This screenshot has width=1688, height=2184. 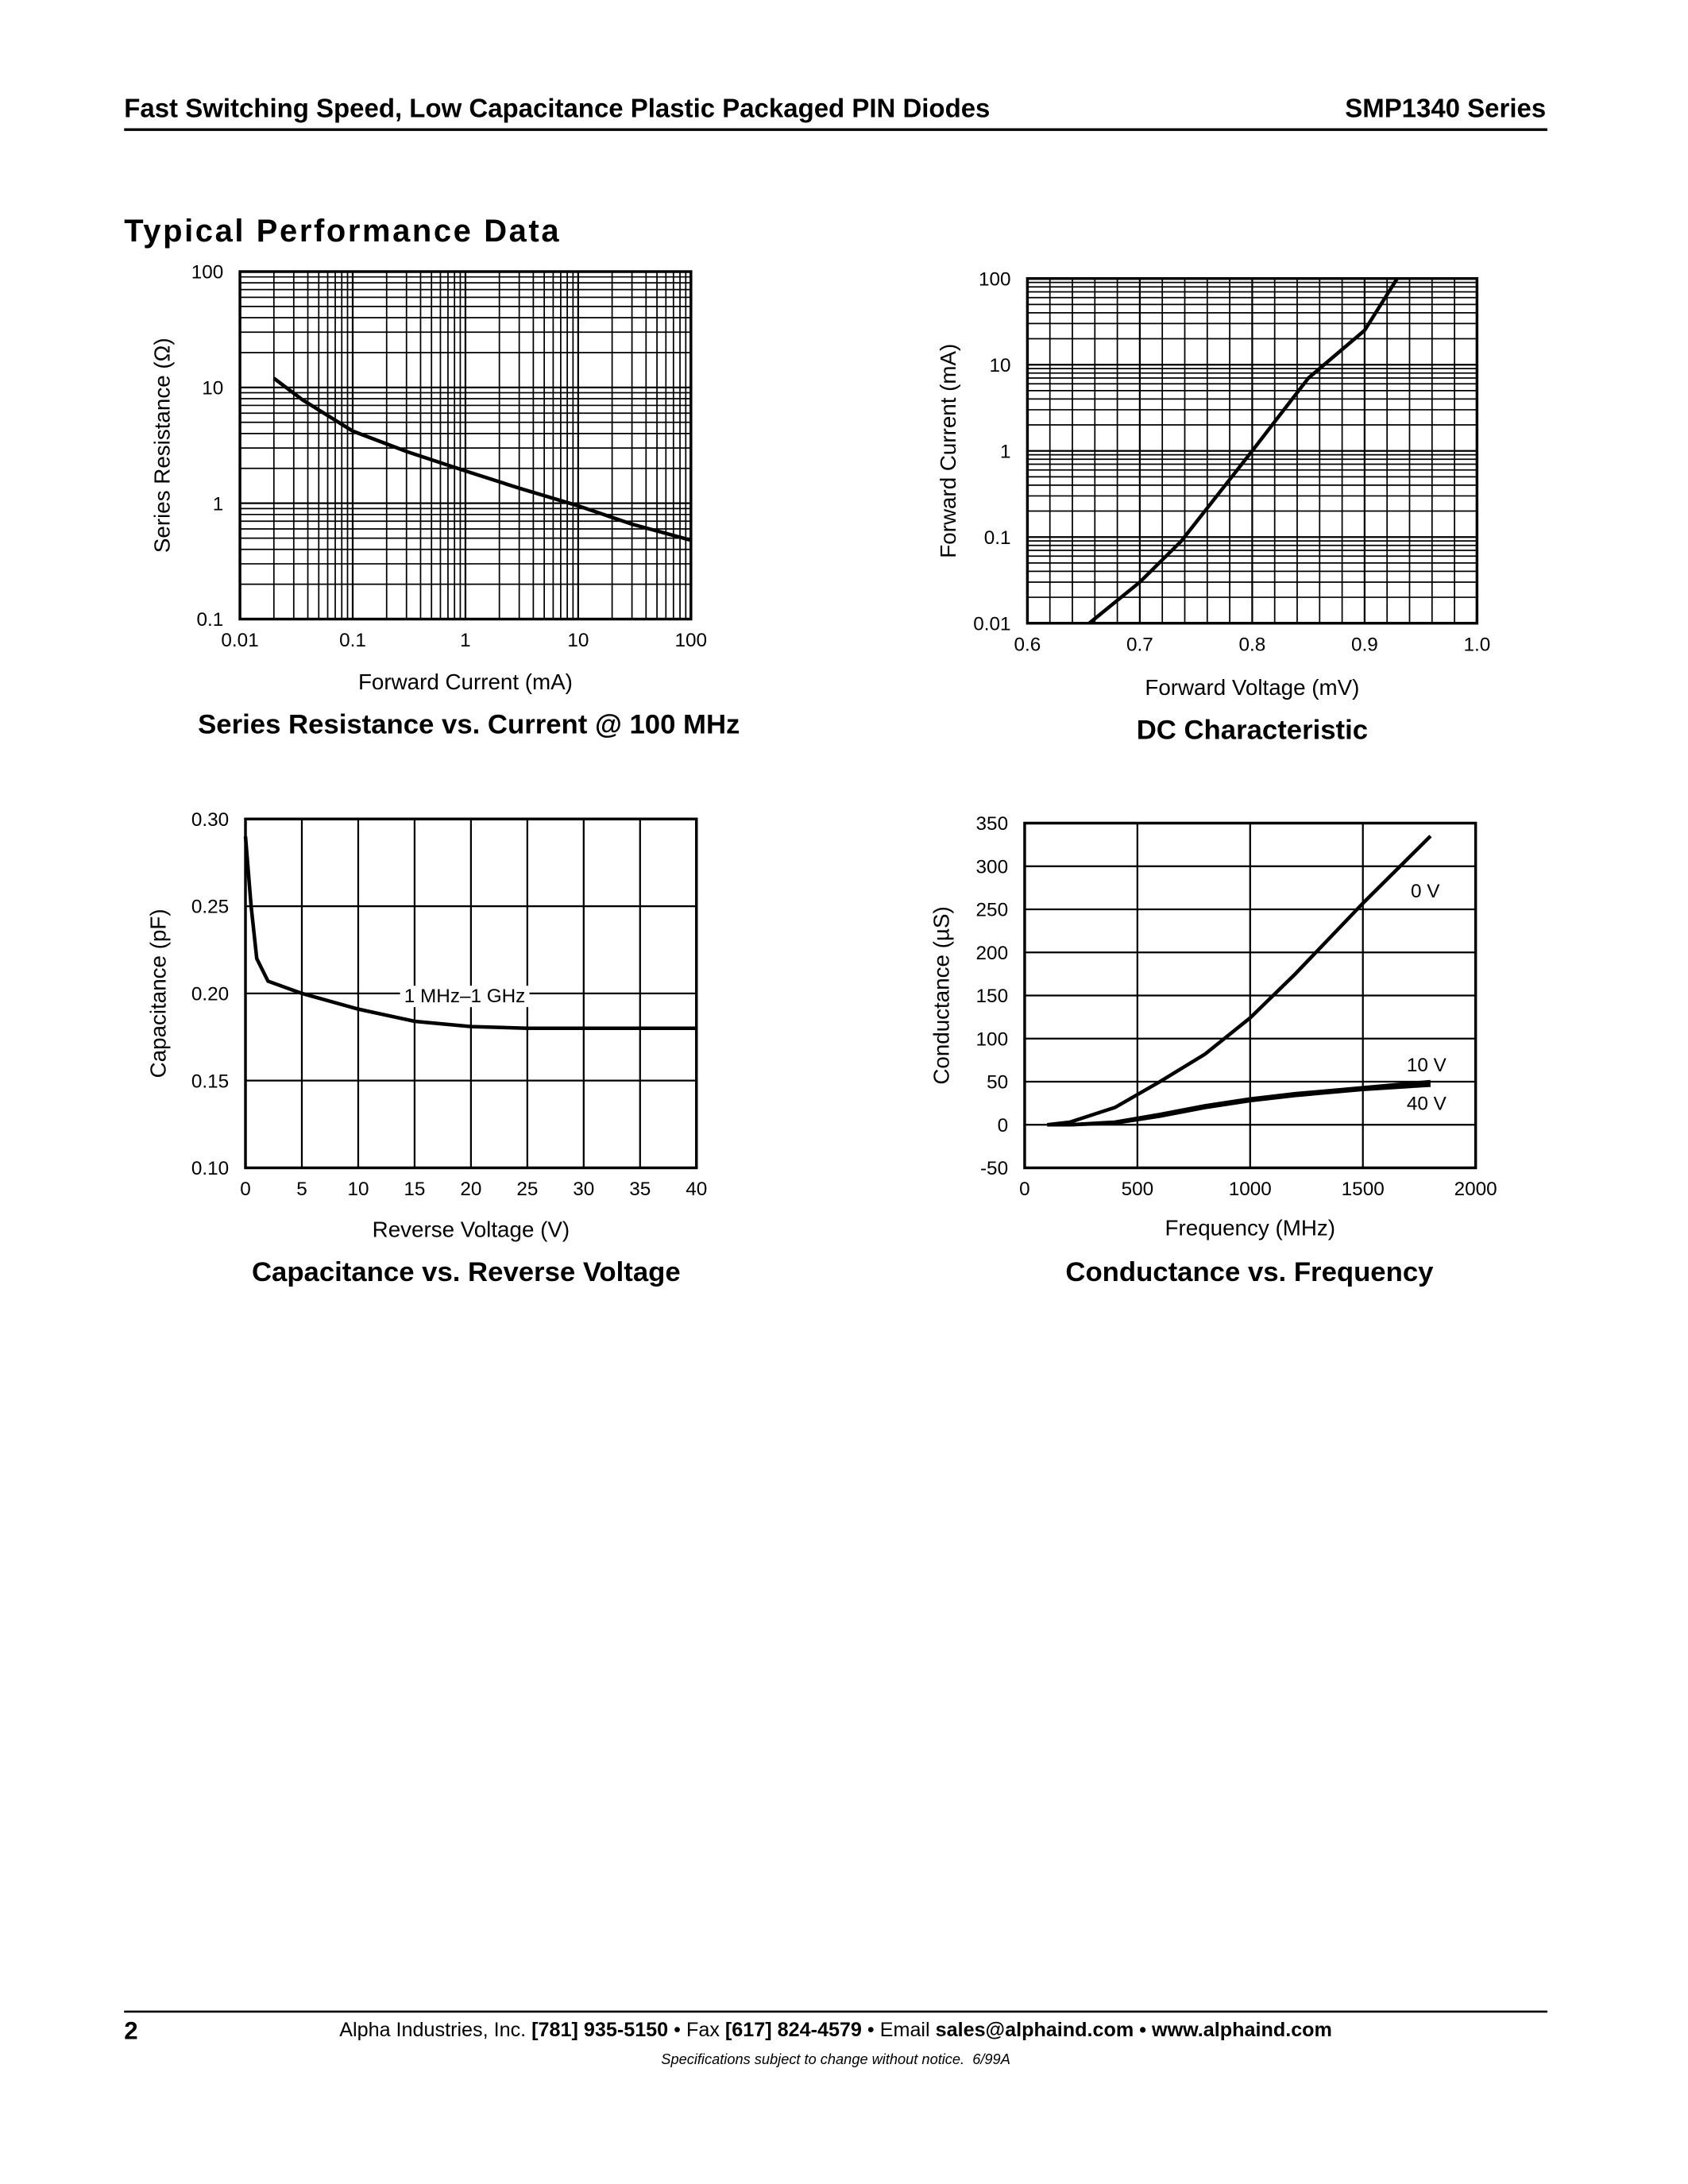 What do you see at coordinates (640, 1189) in the screenshot?
I see `x-tick-label: 35` at bounding box center [640, 1189].